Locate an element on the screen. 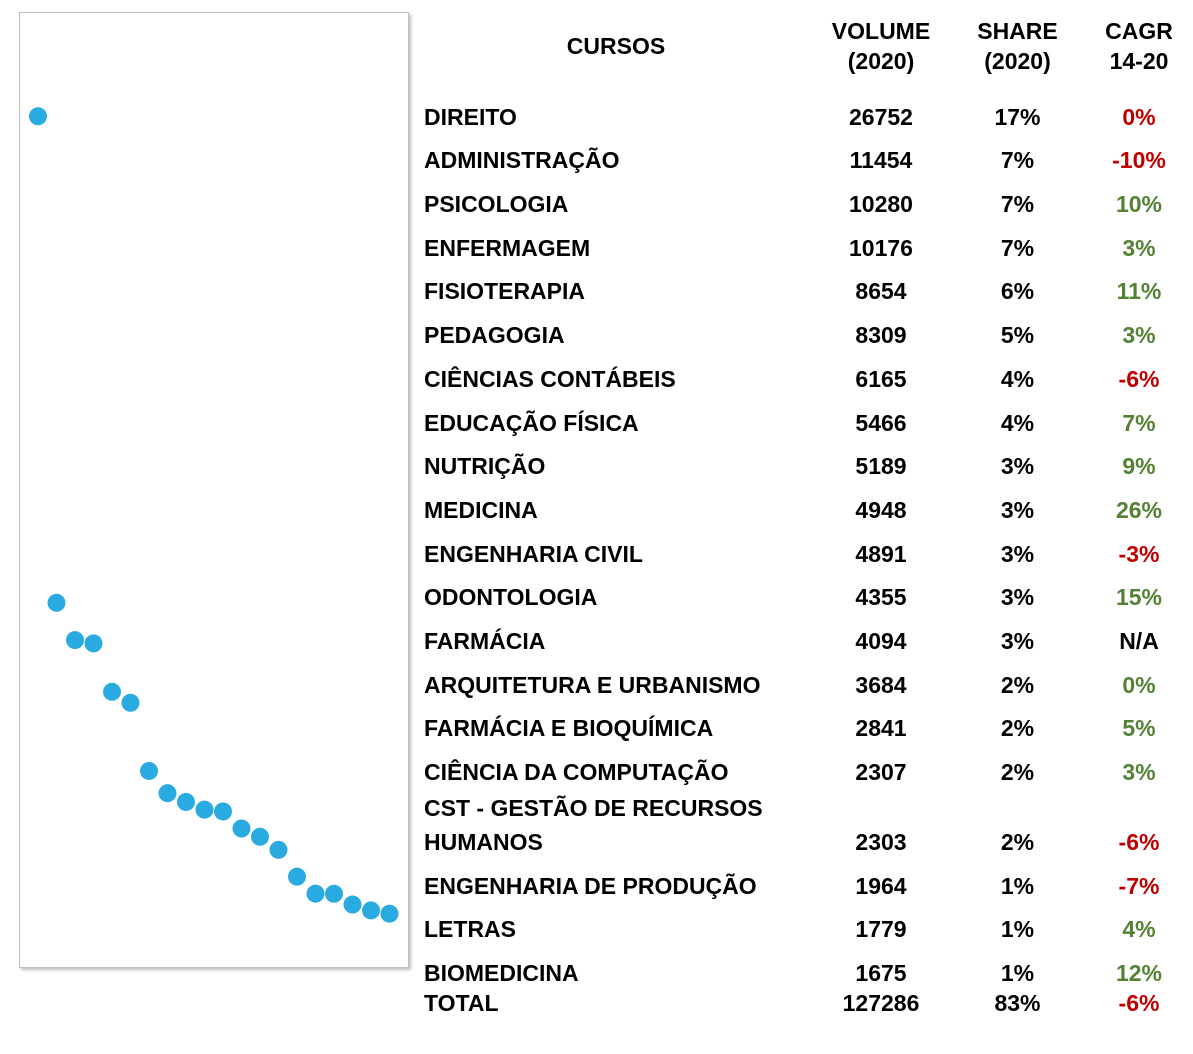 This screenshot has width=1193, height=1054. share-cell: 83% is located at coordinates (1017, 1003).